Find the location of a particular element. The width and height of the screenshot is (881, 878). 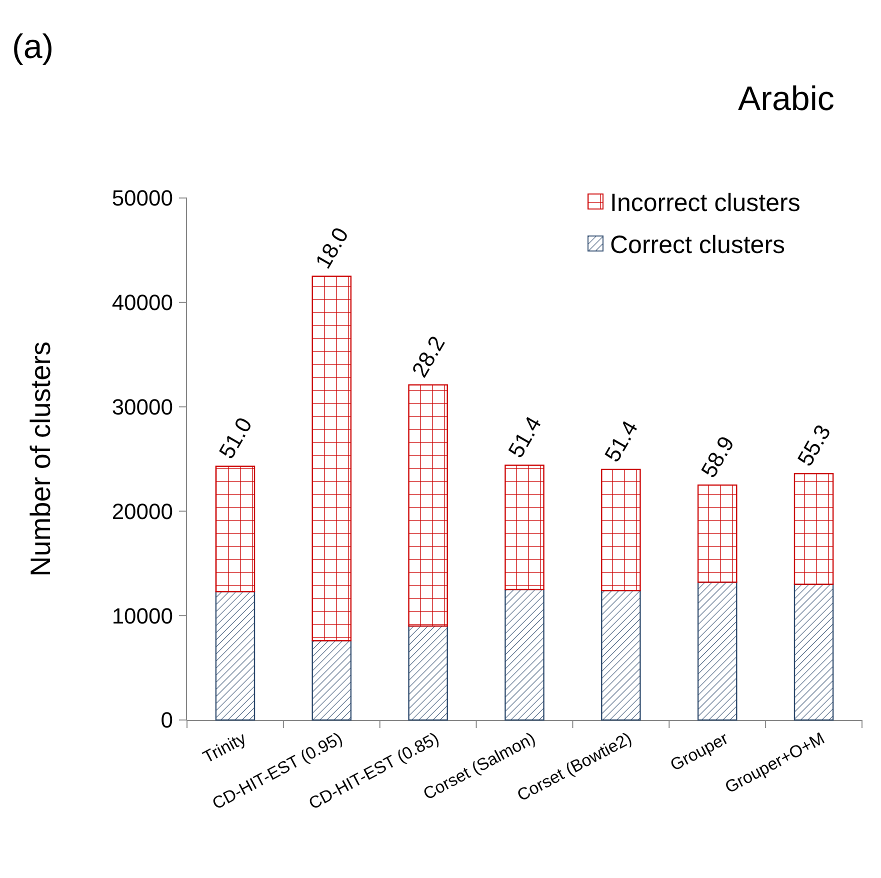

chart-title: Arabic is located at coordinates (786, 99).